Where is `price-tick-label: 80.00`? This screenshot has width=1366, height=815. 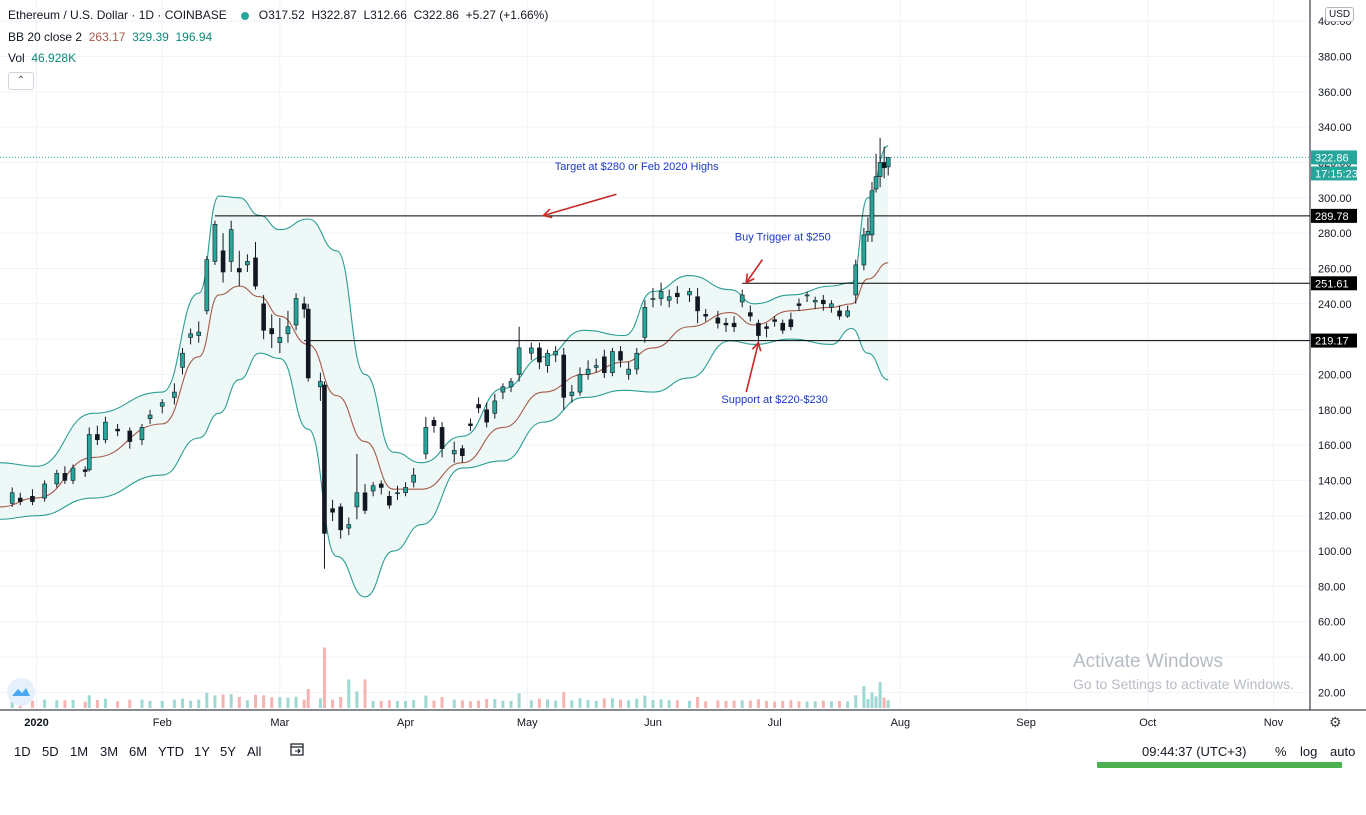 price-tick-label: 80.00 is located at coordinates (1332, 587).